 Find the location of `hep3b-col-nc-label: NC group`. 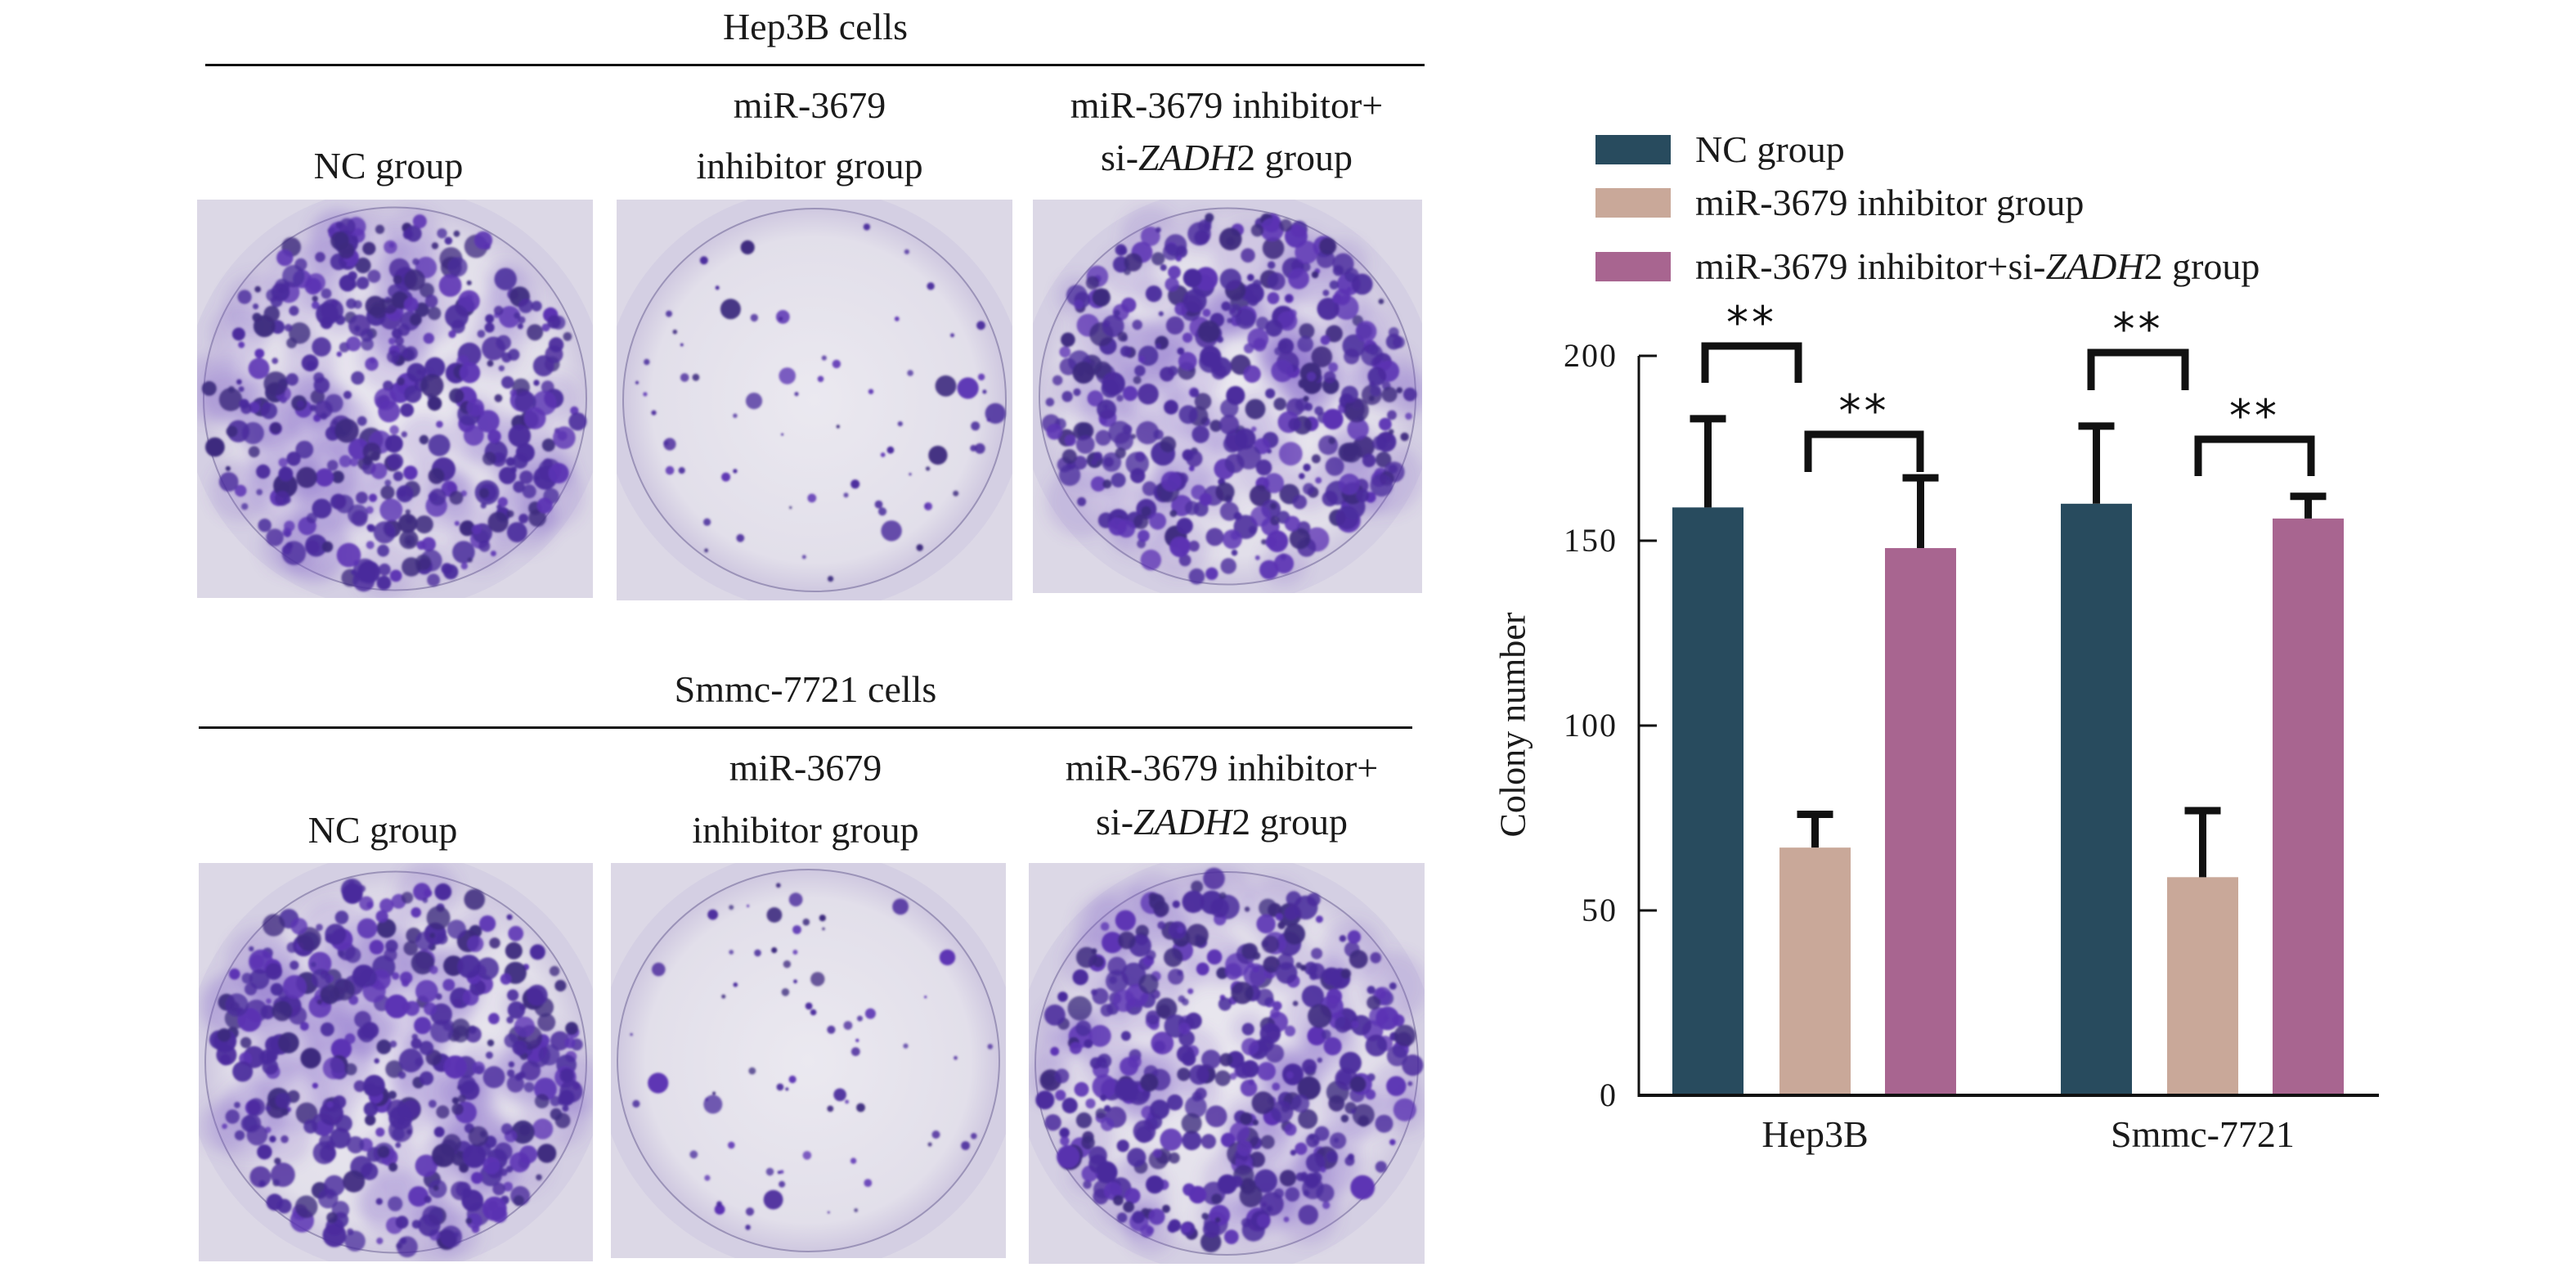

hep3b-col-nc-label: NC group is located at coordinates (388, 166).